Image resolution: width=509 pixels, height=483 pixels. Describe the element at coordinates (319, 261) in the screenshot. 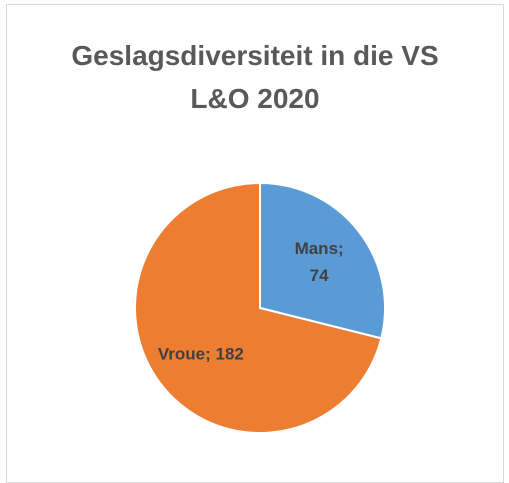

I see `data-label: Mans; 74` at that location.